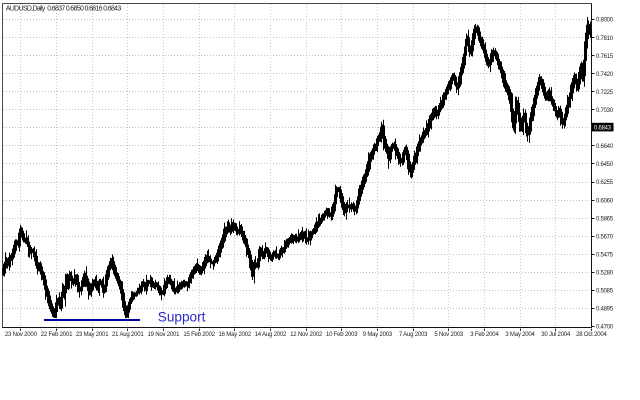 This screenshot has height=400, width=640. I want to click on svg-text: 23 May 2001, so click(92, 335).